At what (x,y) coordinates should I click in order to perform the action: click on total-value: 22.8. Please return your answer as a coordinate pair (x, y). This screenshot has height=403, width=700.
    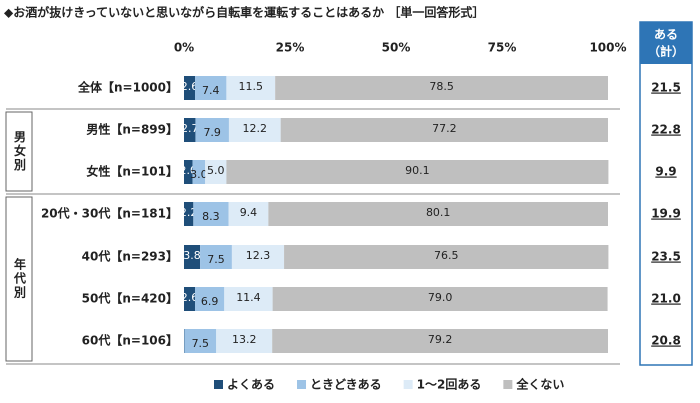
    Looking at the image, I should click on (666, 130).